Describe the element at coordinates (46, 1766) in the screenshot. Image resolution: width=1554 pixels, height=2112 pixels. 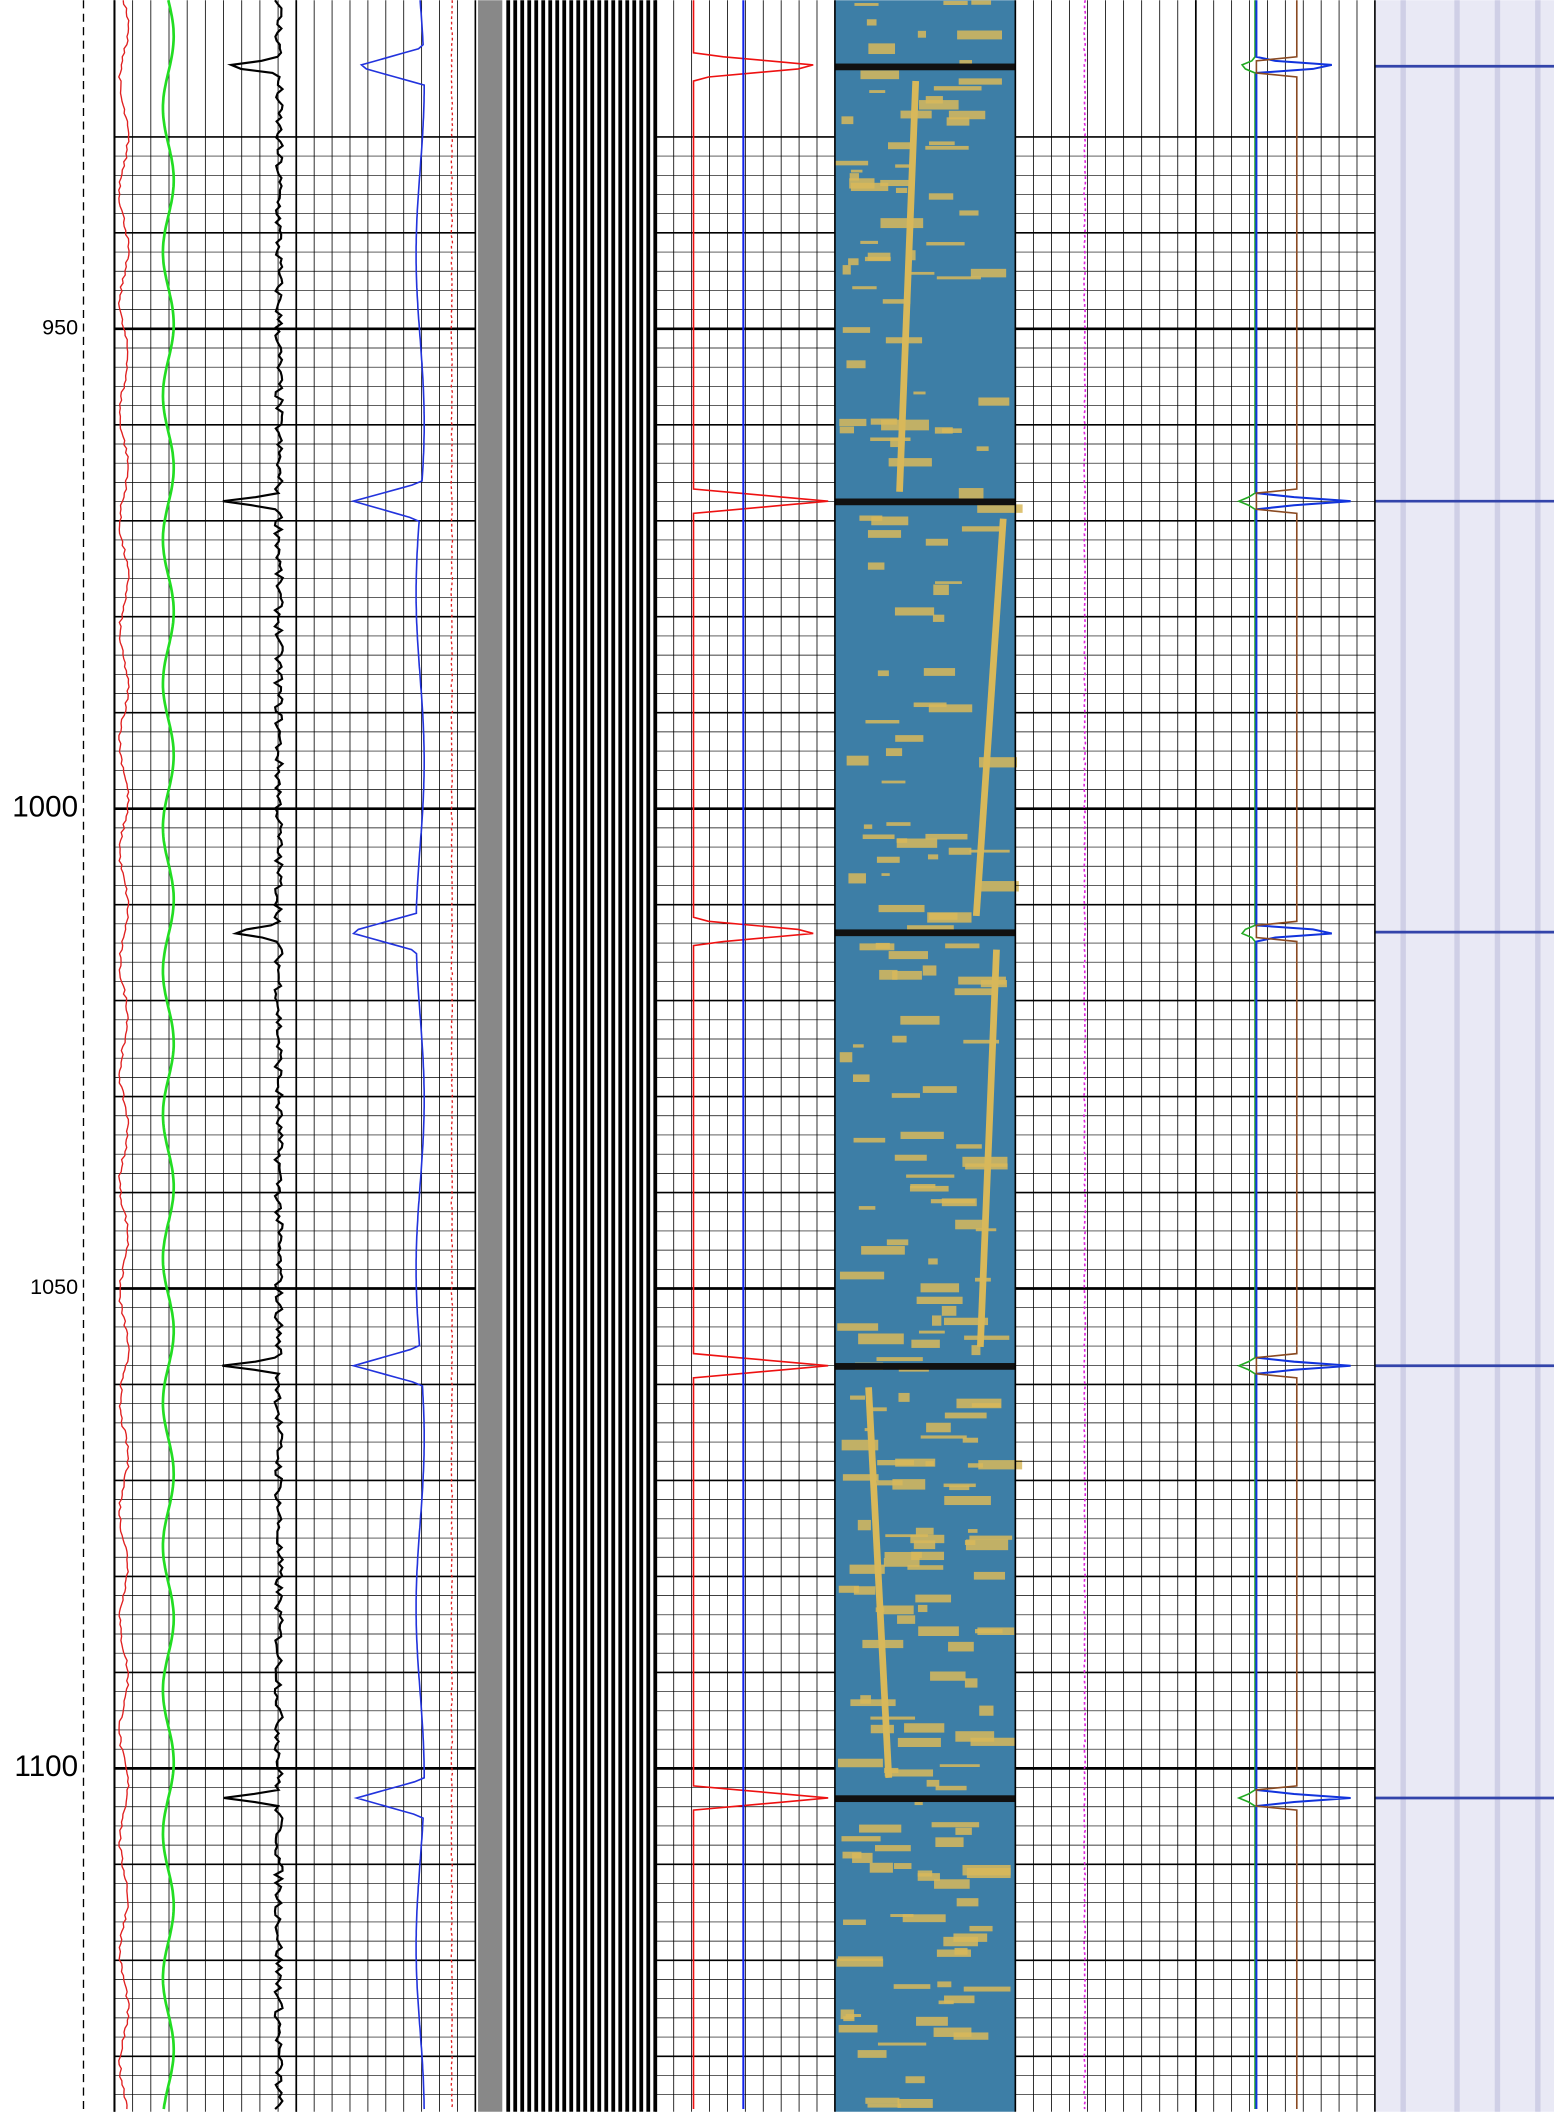
I see `depth-label: 1100` at that location.